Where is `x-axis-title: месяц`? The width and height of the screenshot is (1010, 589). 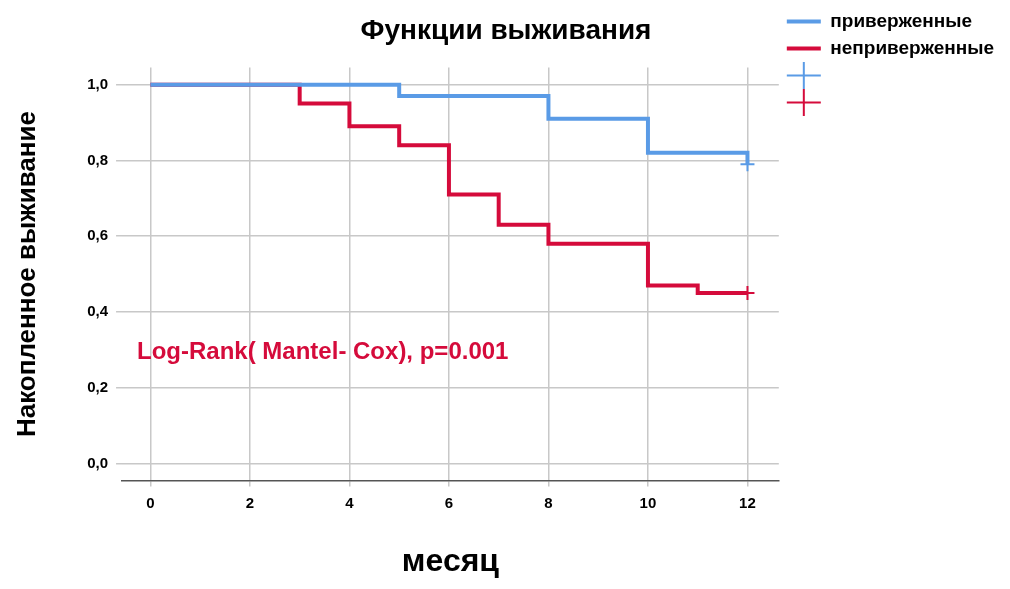 x-axis-title: месяц is located at coordinates (450, 559).